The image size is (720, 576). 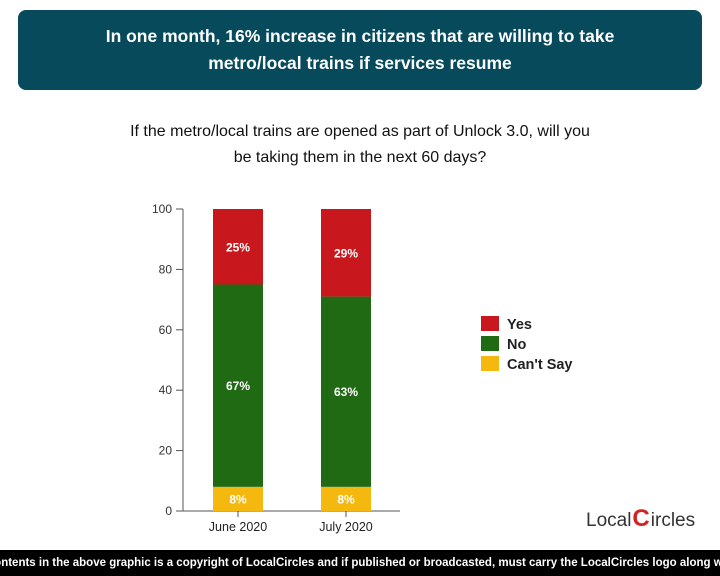 What do you see at coordinates (166, 390) in the screenshot?
I see `y-tick-label: 40` at bounding box center [166, 390].